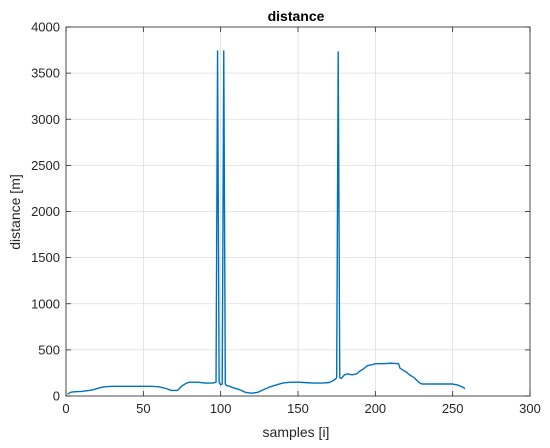 This screenshot has width=550, height=448. What do you see at coordinates (143, 408) in the screenshot?
I see `x-tick-label: 50` at bounding box center [143, 408].